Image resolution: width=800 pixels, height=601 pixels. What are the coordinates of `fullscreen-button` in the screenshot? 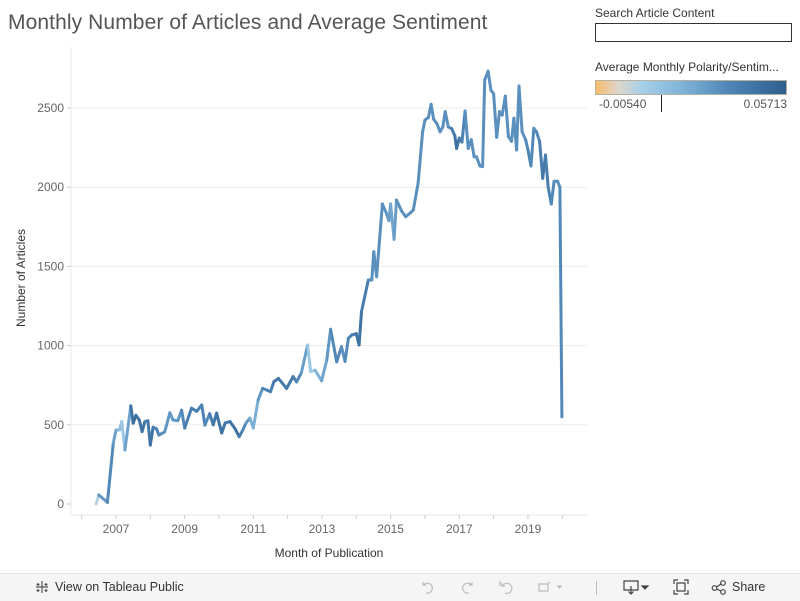 It's located at (681, 587).